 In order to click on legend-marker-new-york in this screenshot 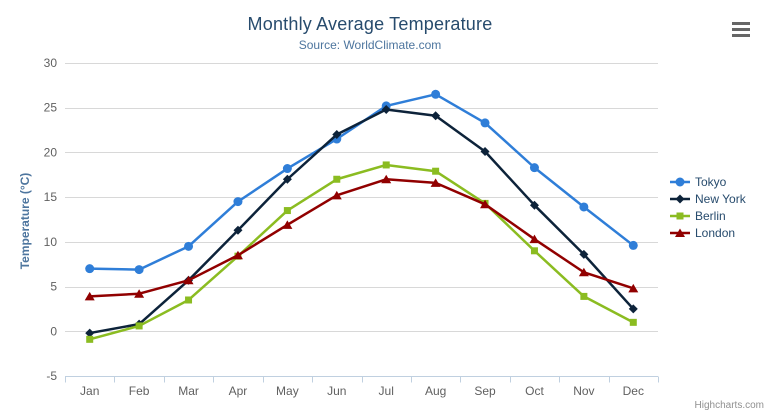, I will do `click(680, 198)`.